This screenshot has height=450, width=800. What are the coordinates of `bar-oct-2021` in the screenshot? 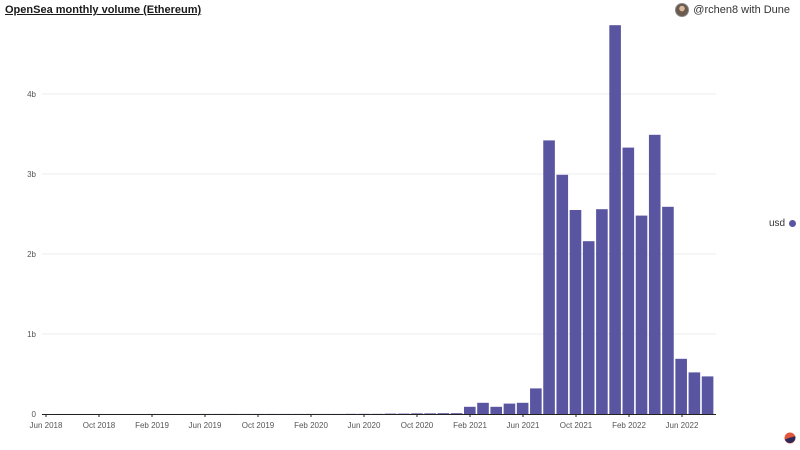 It's located at (575, 312).